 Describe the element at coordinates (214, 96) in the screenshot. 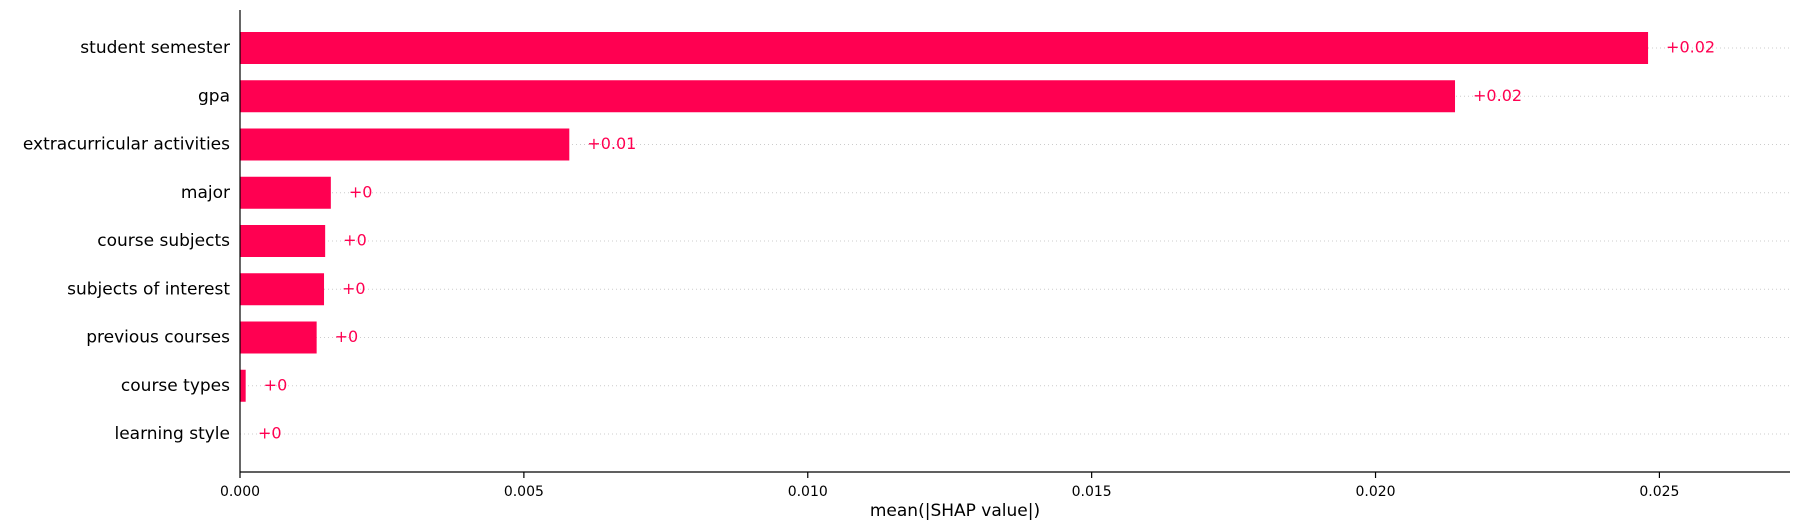

I see `category-label: gpa` at that location.